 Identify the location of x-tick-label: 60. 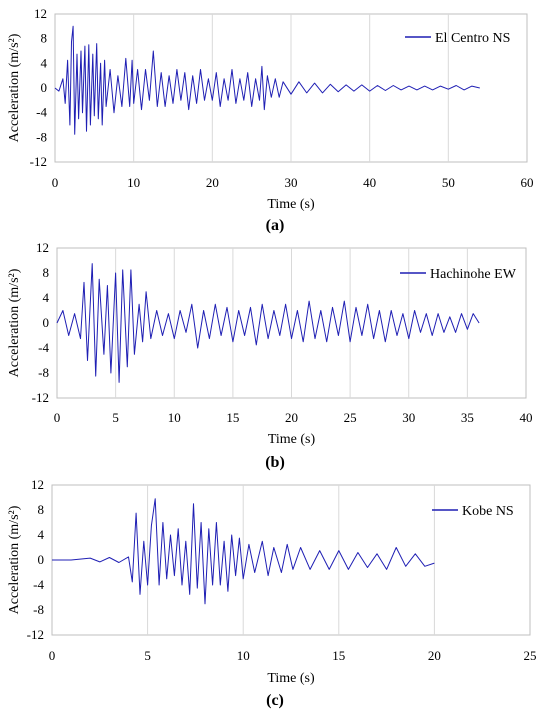
(527, 182).